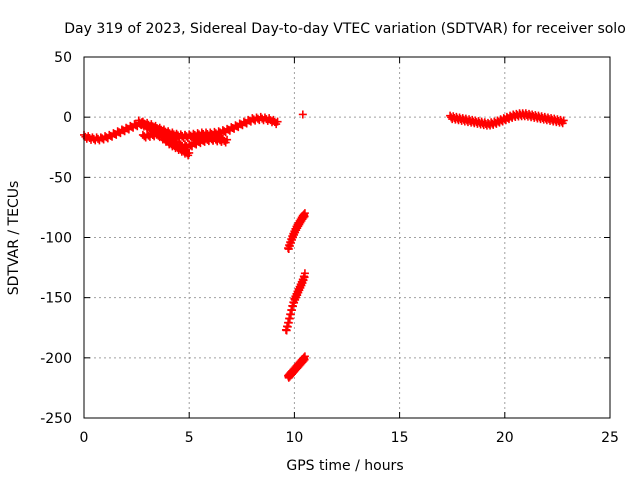 This screenshot has width=640, height=480. What do you see at coordinates (344, 466) in the screenshot?
I see `x-axis-label: GPS time / hours` at bounding box center [344, 466].